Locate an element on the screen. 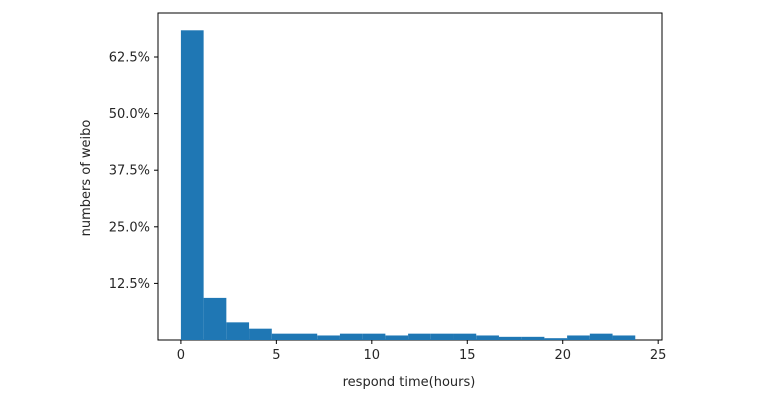  y-tick-label-2: 37.5% is located at coordinates (129, 171).